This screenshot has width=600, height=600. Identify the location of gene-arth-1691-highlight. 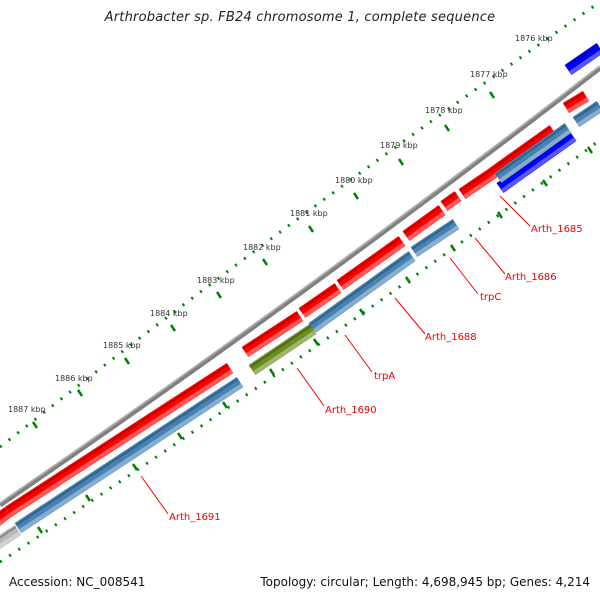
(131, 458).